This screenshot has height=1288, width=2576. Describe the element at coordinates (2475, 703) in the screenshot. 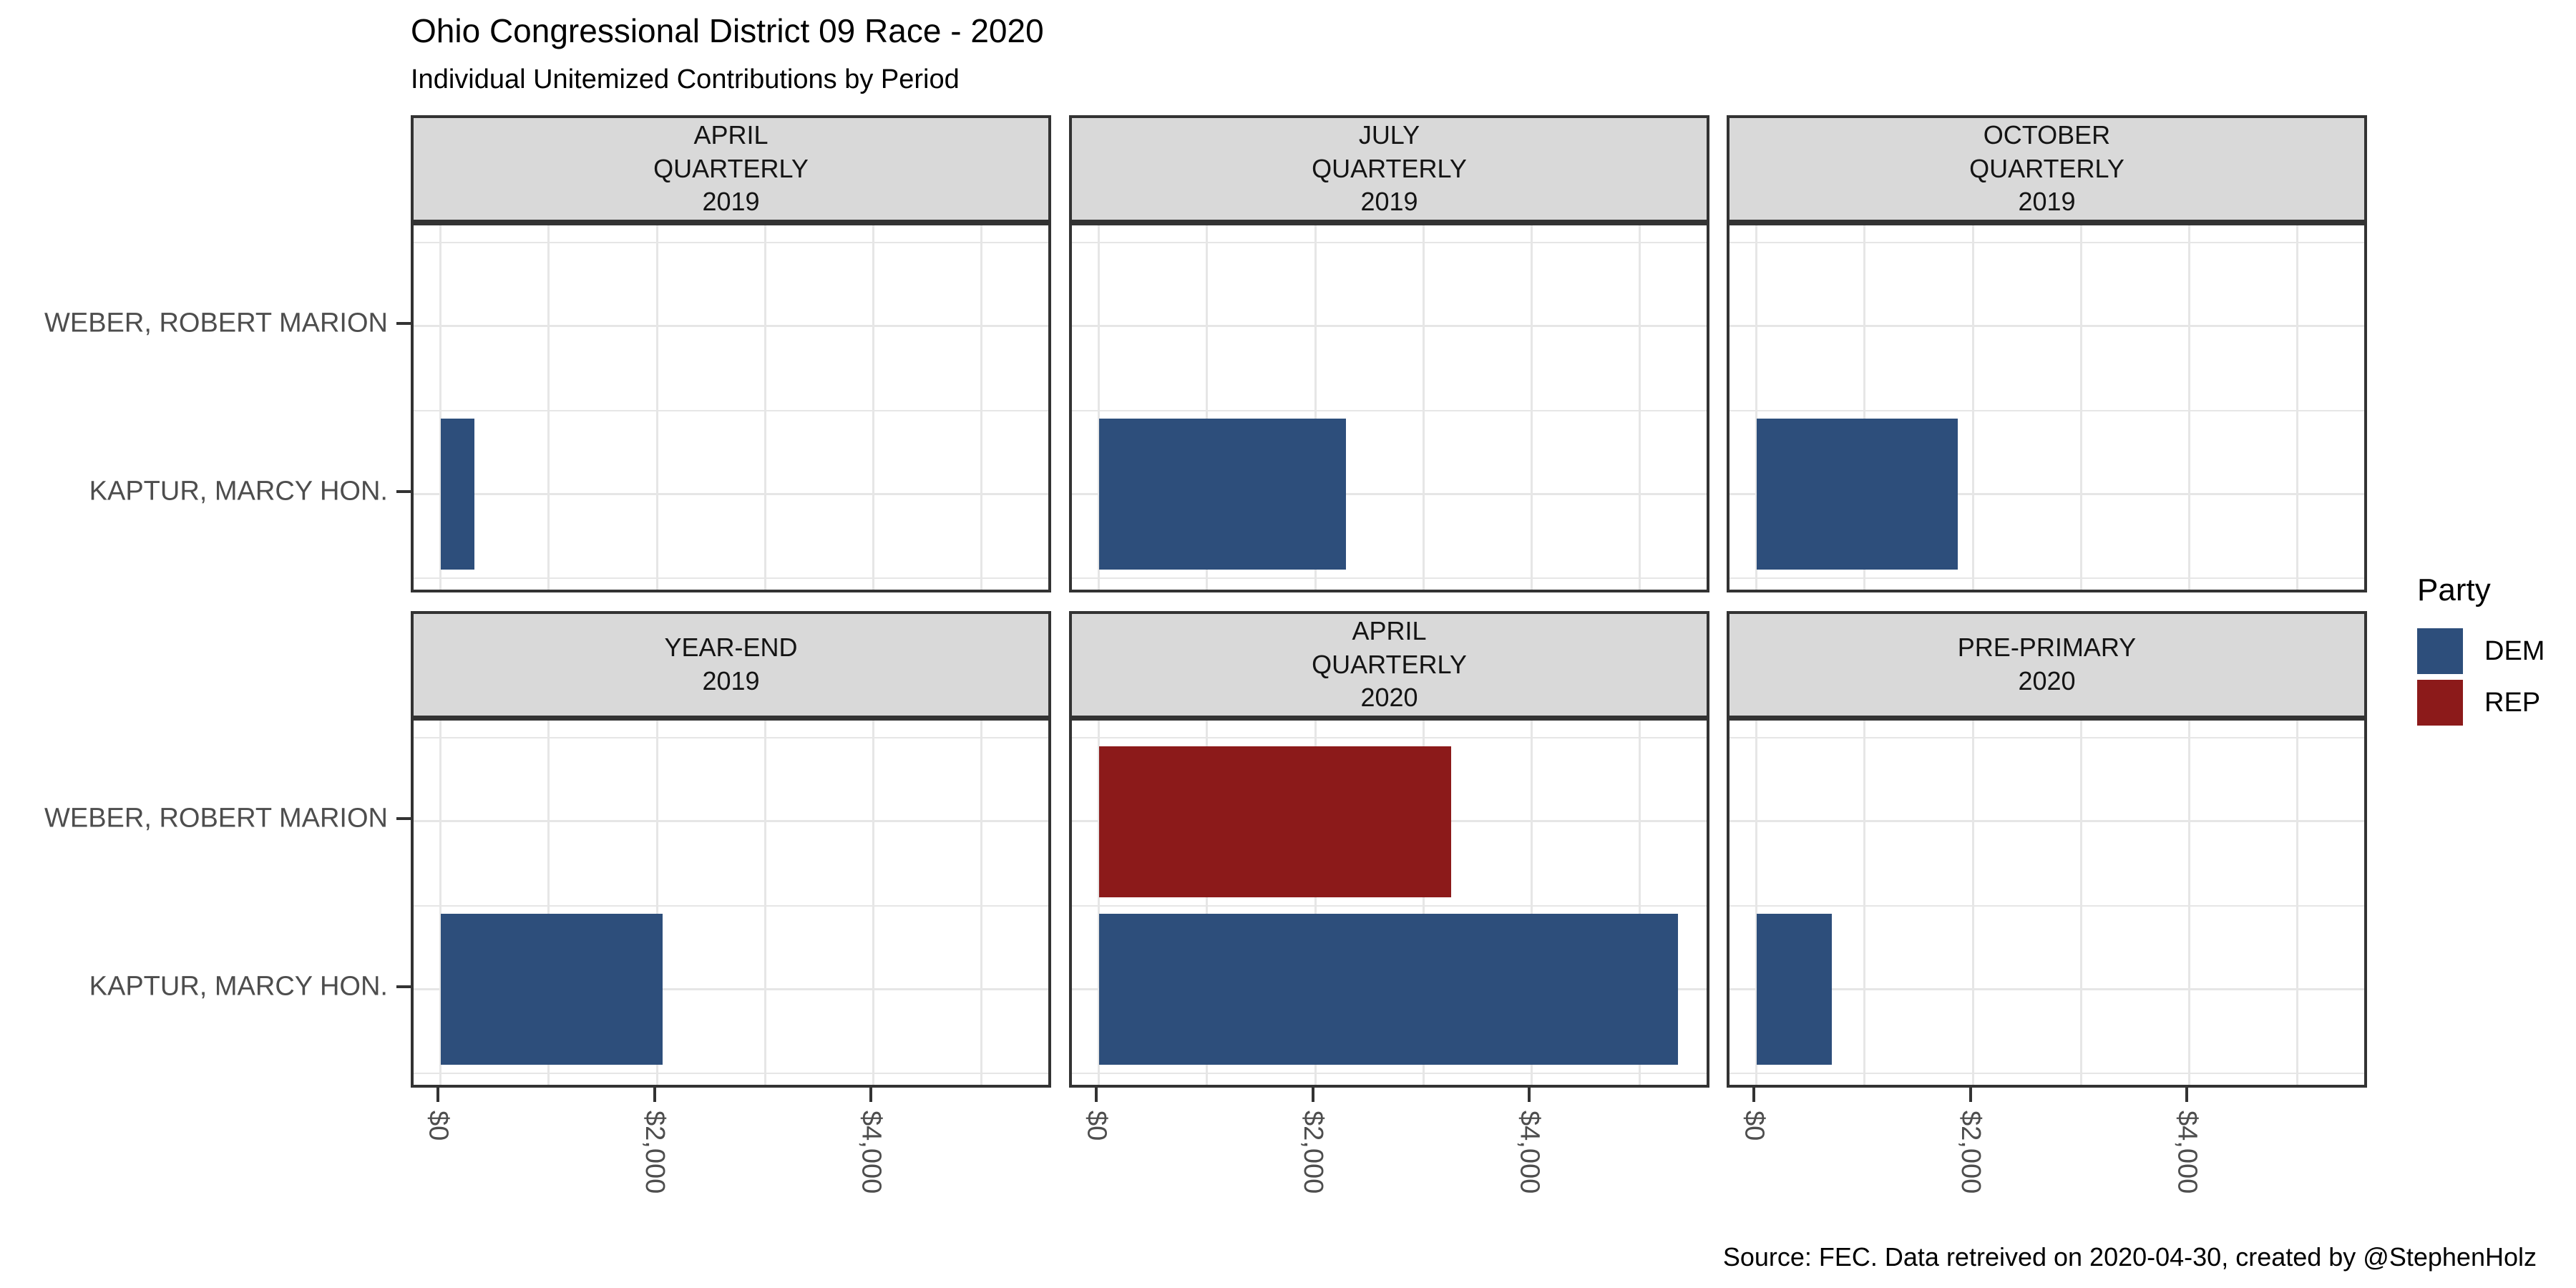

I see `legend-item-rep: REP` at that location.